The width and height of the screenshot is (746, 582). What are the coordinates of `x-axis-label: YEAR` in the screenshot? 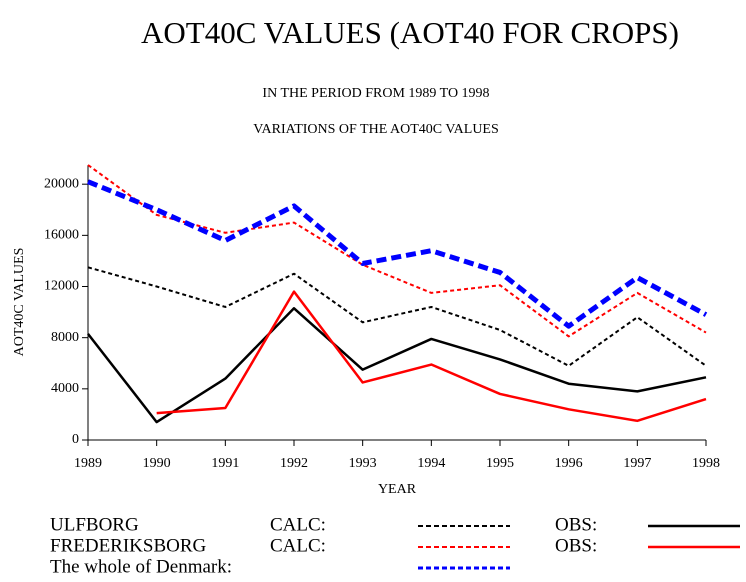 It's located at (397, 489).